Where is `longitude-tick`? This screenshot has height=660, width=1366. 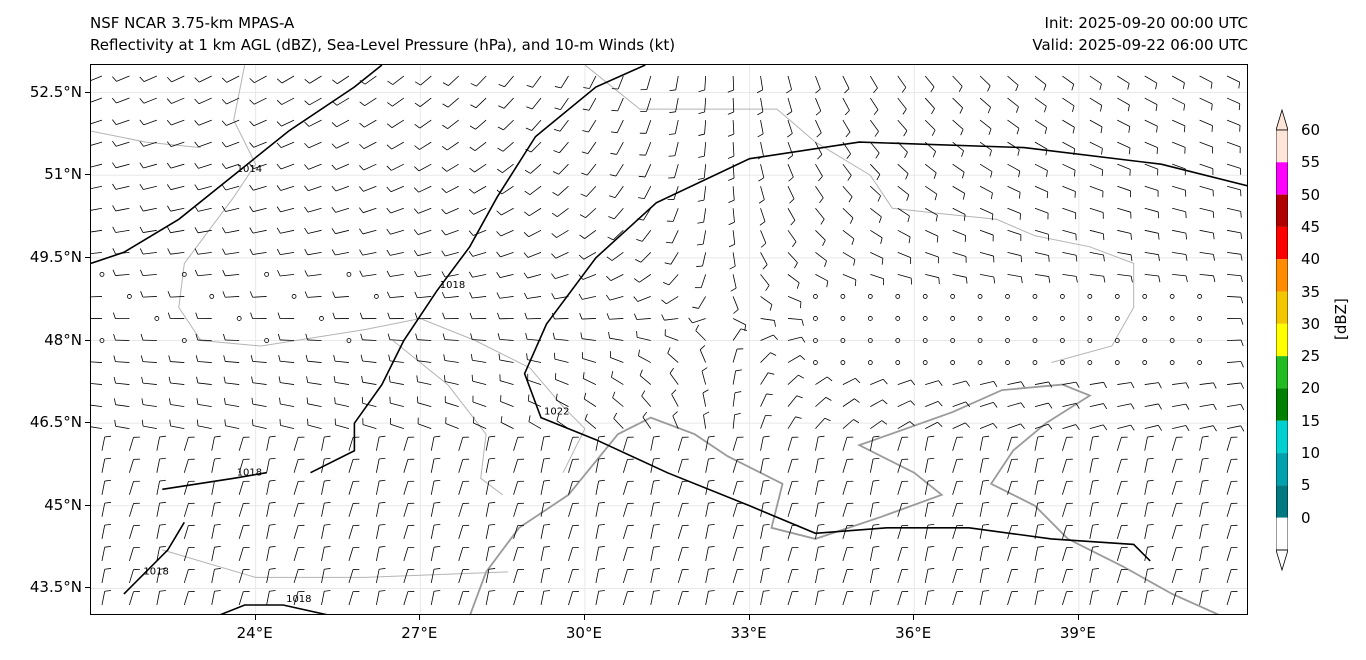 longitude-tick is located at coordinates (914, 617).